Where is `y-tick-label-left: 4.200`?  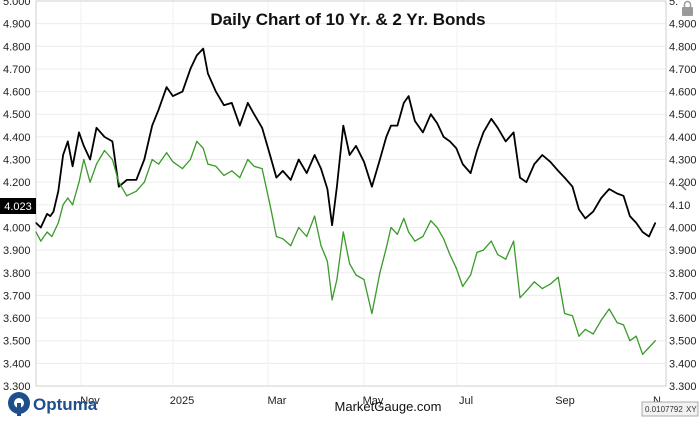
y-tick-label-left: 4.200 is located at coordinates (17, 183).